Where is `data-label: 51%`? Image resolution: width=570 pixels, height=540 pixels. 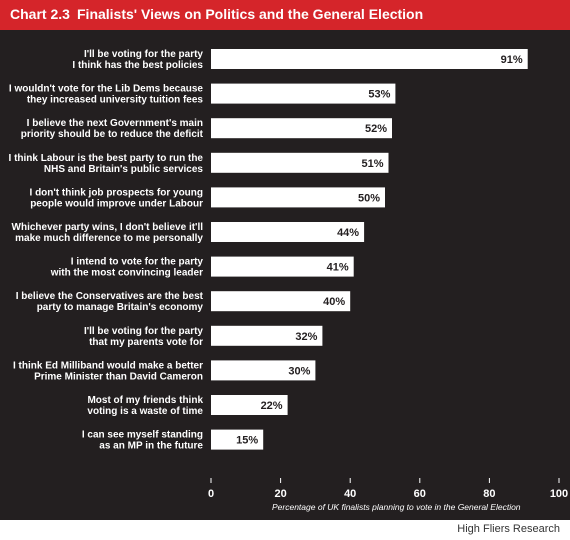
data-label: 51% is located at coordinates (372, 164).